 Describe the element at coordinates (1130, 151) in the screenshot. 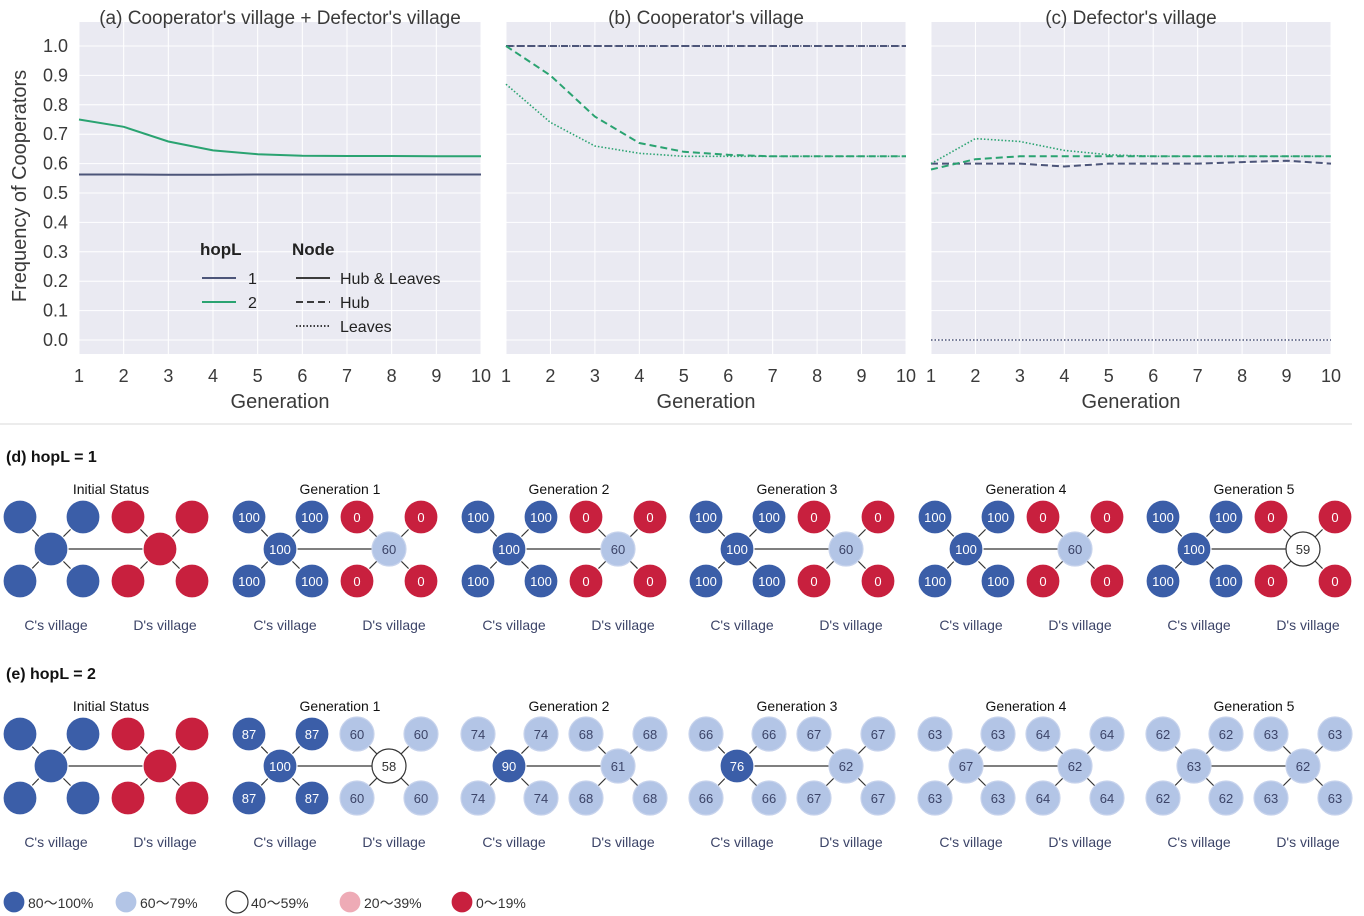

I see `series-line-hopL2-dotted` at that location.